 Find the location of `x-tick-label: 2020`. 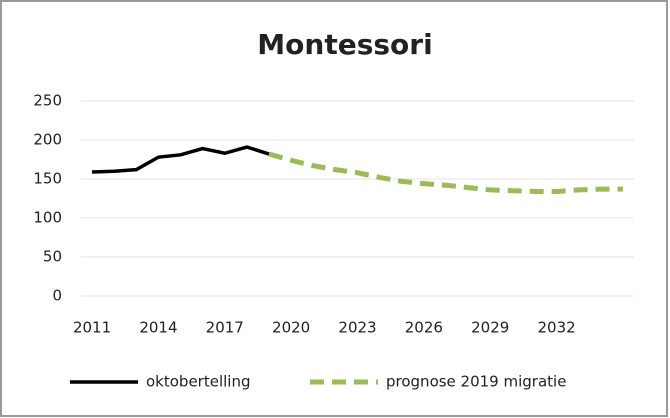

x-tick-label: 2020 is located at coordinates (291, 328).